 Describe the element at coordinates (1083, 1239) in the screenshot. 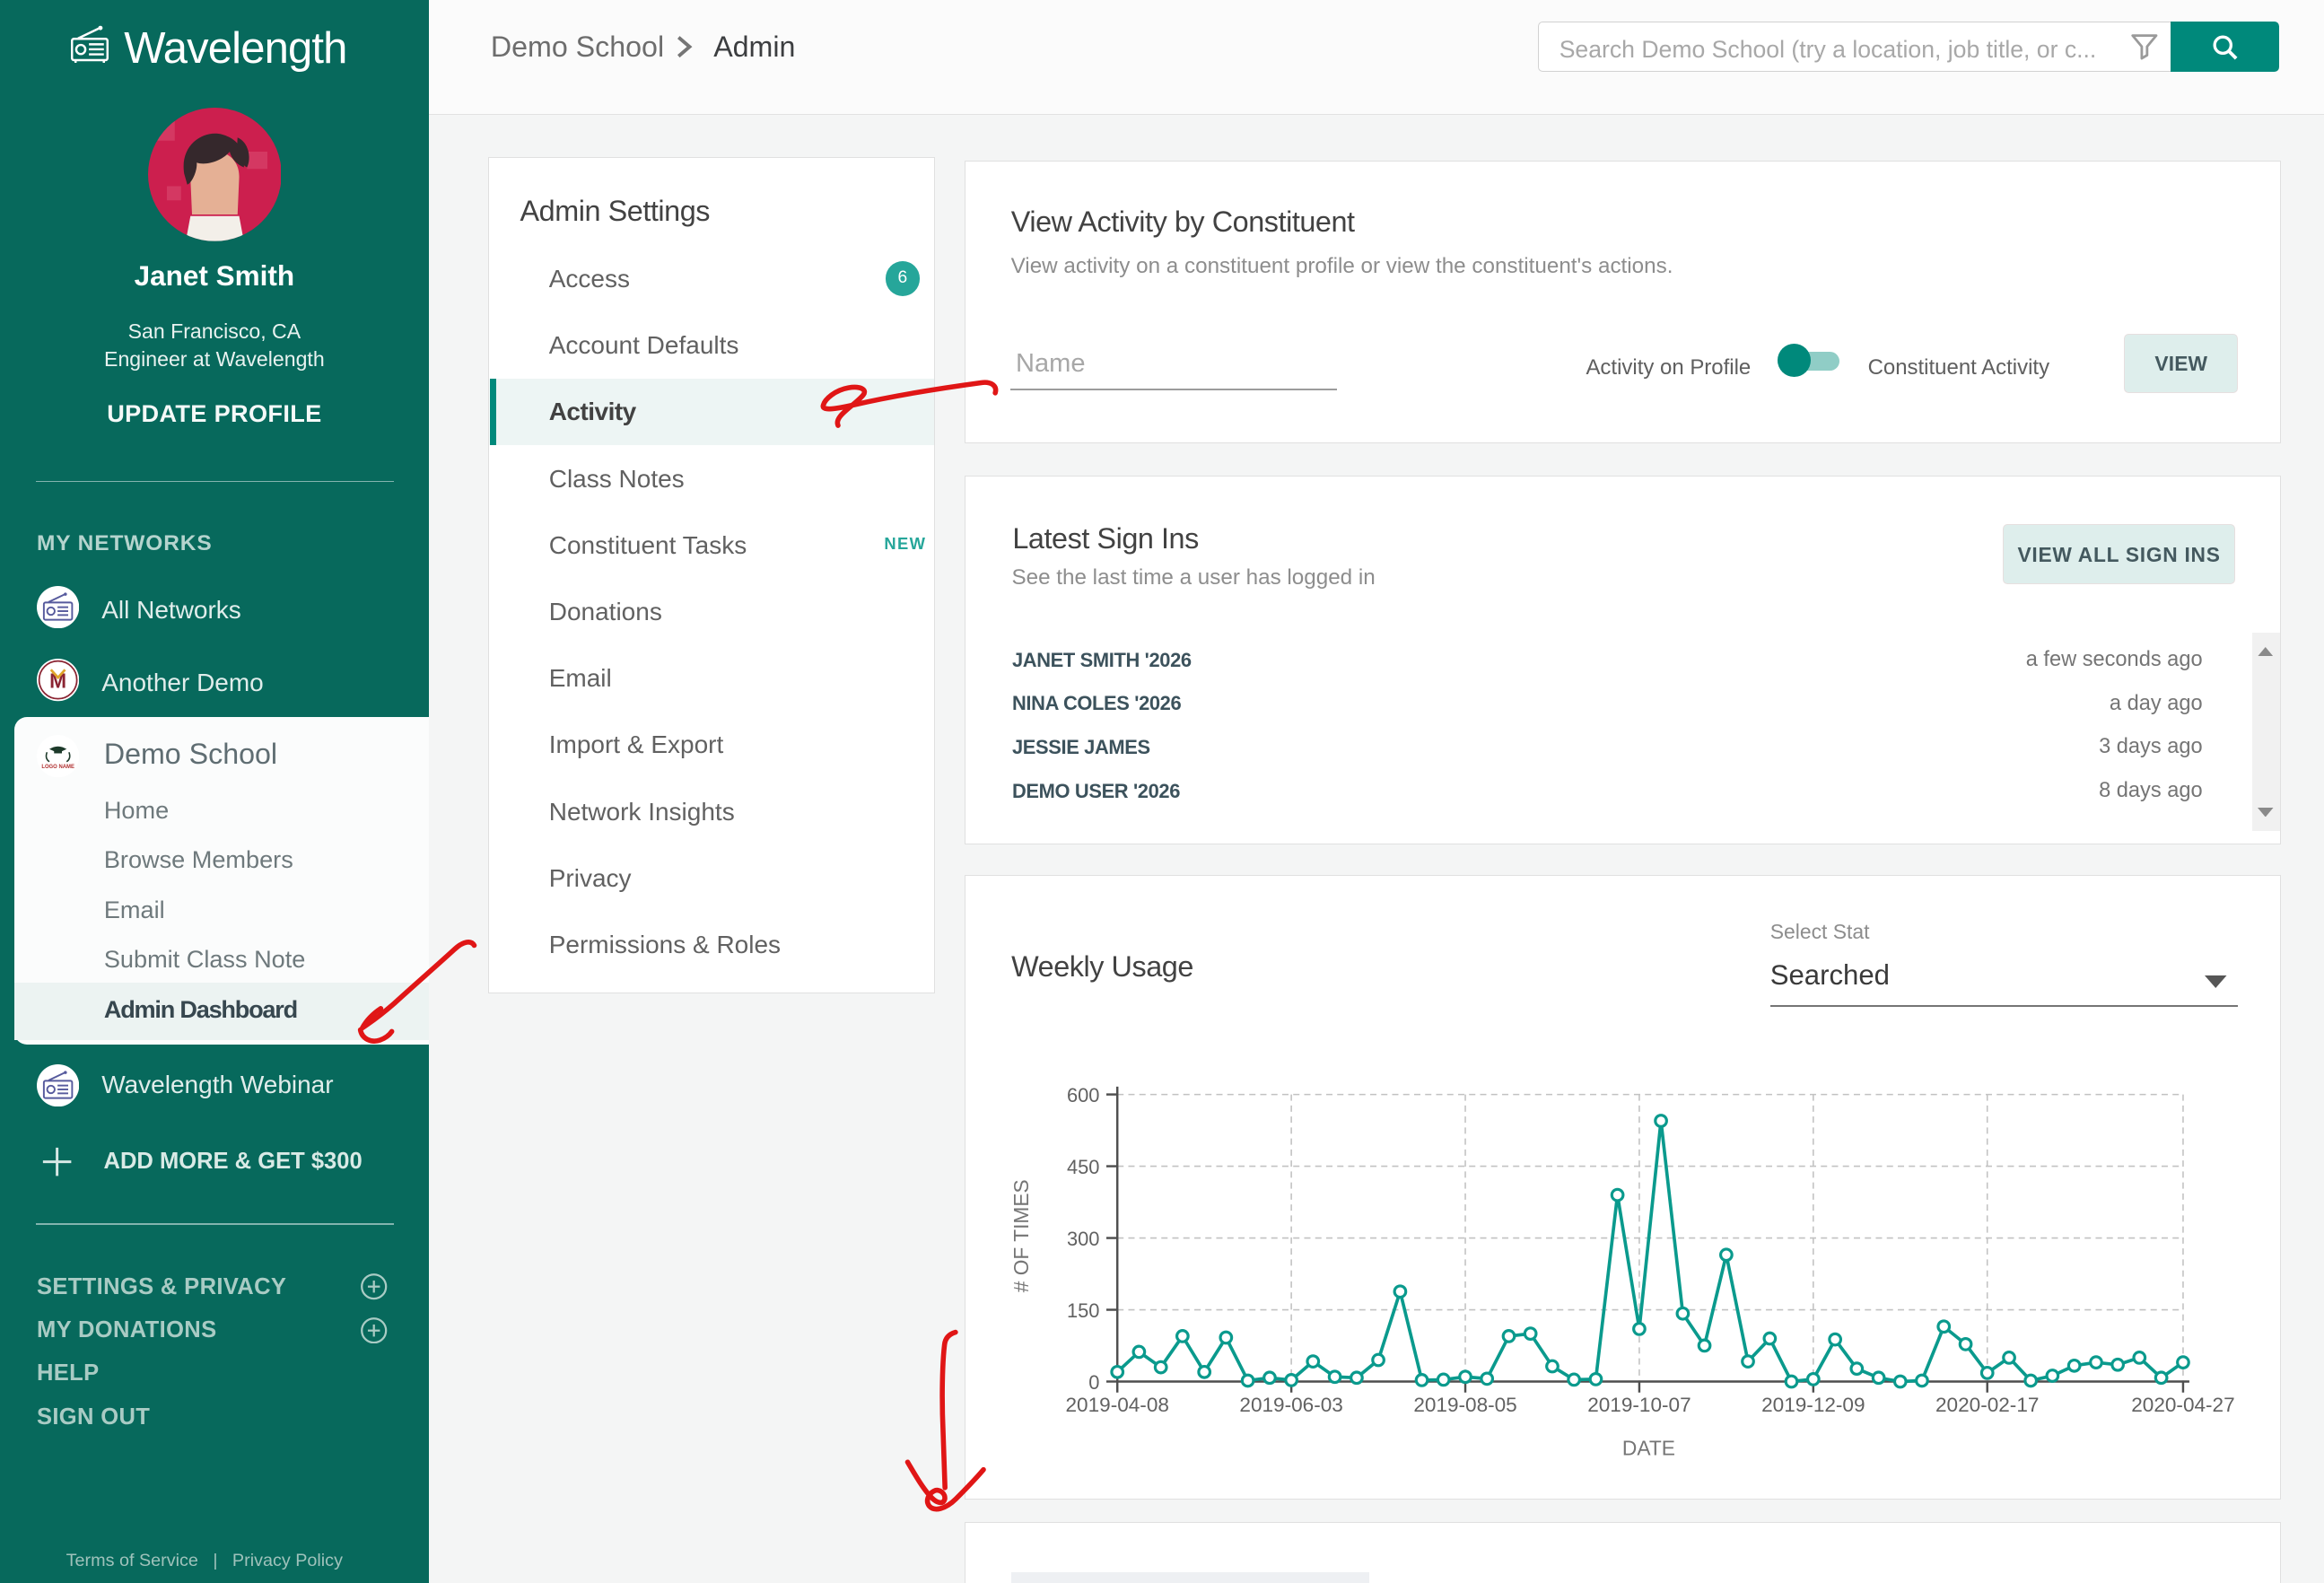

I see `svg-text: 300` at that location.